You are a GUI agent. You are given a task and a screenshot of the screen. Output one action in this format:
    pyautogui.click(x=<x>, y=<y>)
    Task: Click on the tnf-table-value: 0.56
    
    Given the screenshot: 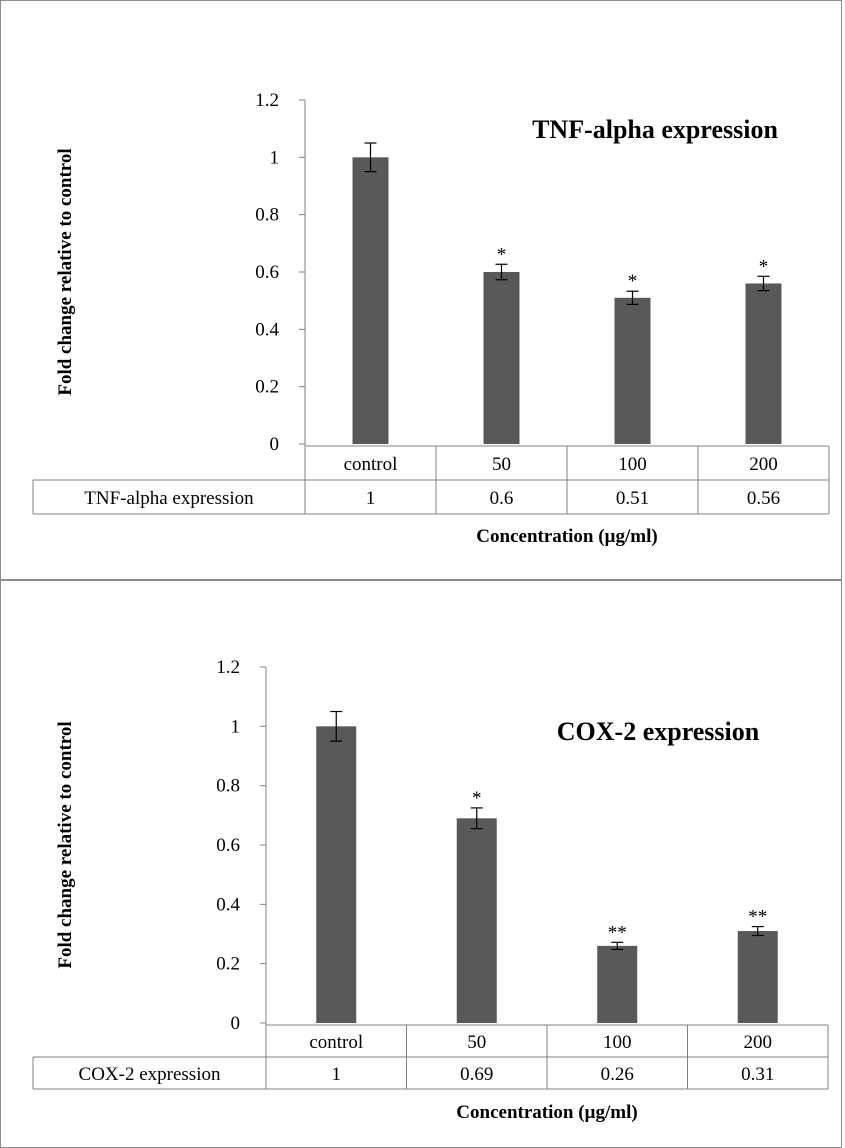 What is the action you would take?
    pyautogui.click(x=763, y=498)
    